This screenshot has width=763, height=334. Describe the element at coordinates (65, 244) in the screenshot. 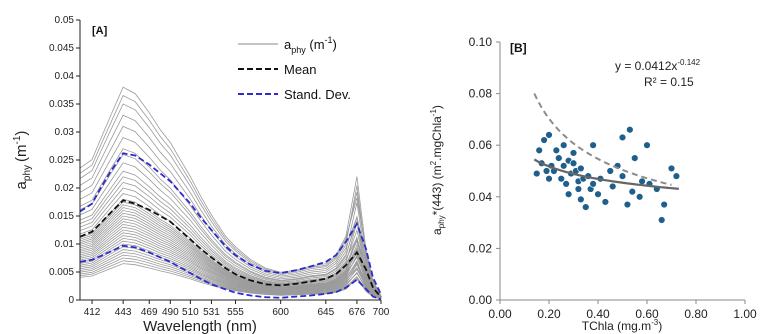

I see `panel-a-y-tick-label: 0.01` at that location.